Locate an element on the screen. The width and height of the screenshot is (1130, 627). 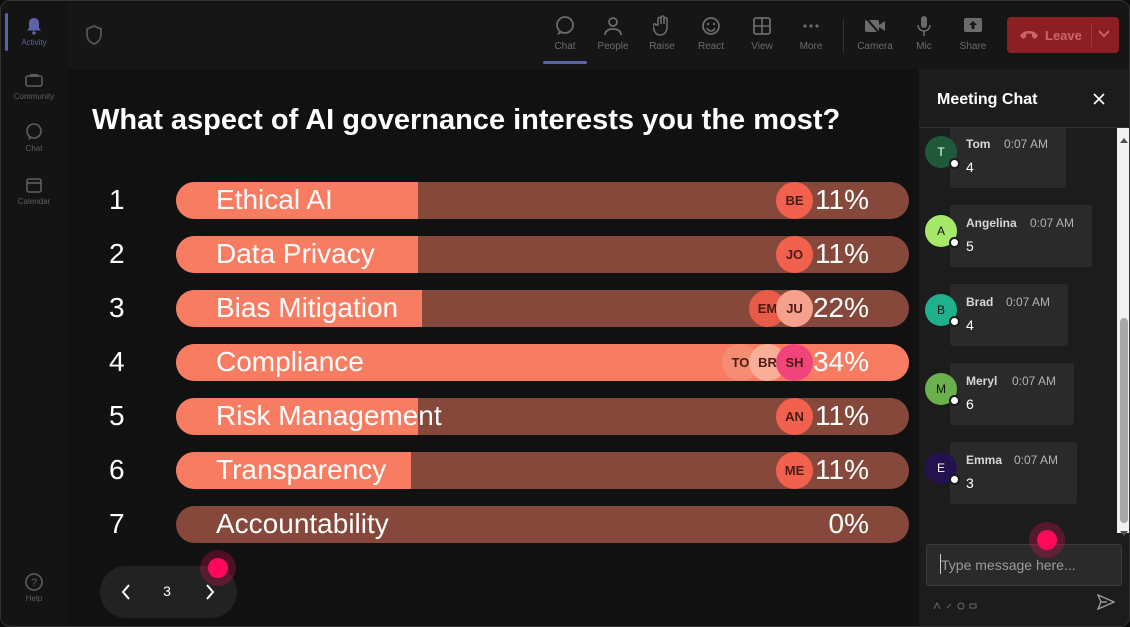
left-rail: Activity Community Chat Calendar ? Help is located at coordinates (34, 313).